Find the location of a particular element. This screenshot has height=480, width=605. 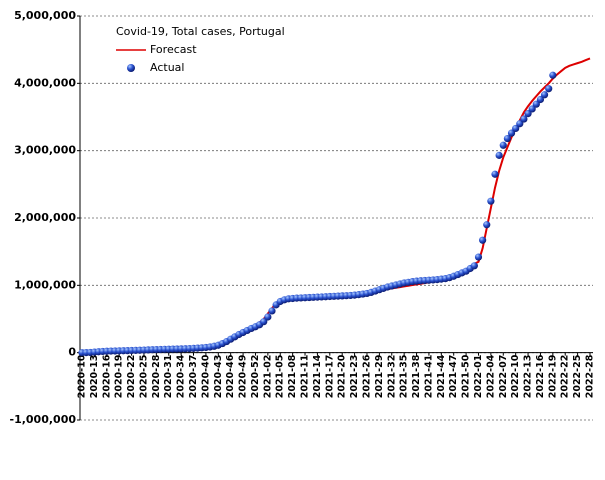

x-tick-label: 2022-10 is located at coordinates (515, 376).